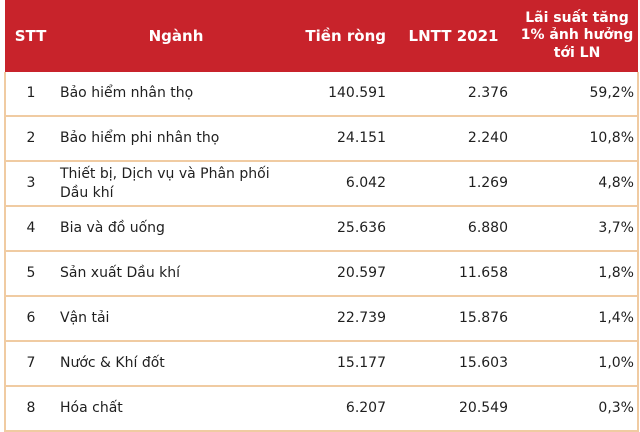 Image resolution: width=640 pixels, height=432 pixels. I want to click on cell-industry: Bia và đồ uống, so click(176, 229).